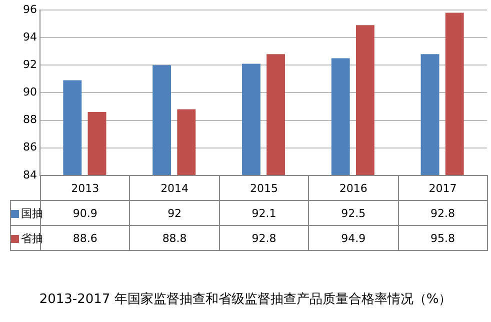 The image size is (491, 322). What do you see at coordinates (353, 238) in the screenshot?
I see `data-label: 94.9` at bounding box center [353, 238].